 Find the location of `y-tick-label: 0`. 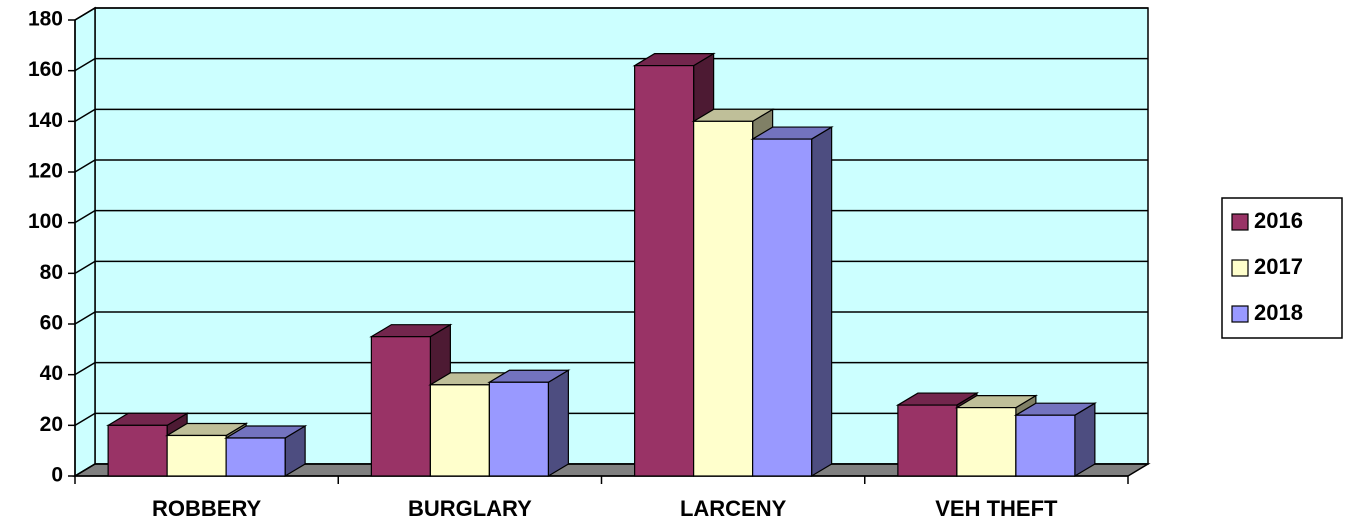

y-tick-label: 0 is located at coordinates (57, 475).